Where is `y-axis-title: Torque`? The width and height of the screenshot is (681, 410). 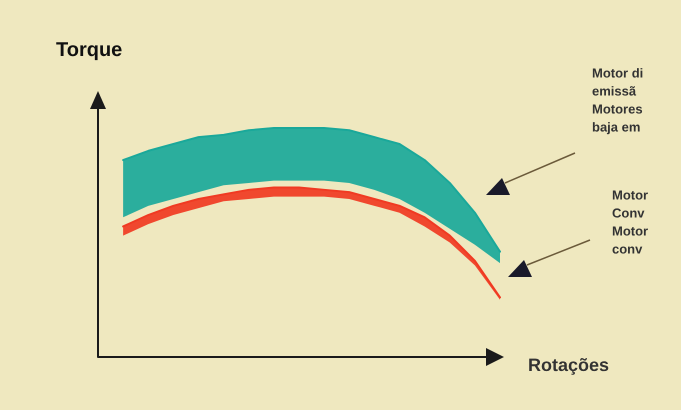
y-axis-title: Torque is located at coordinates (89, 50).